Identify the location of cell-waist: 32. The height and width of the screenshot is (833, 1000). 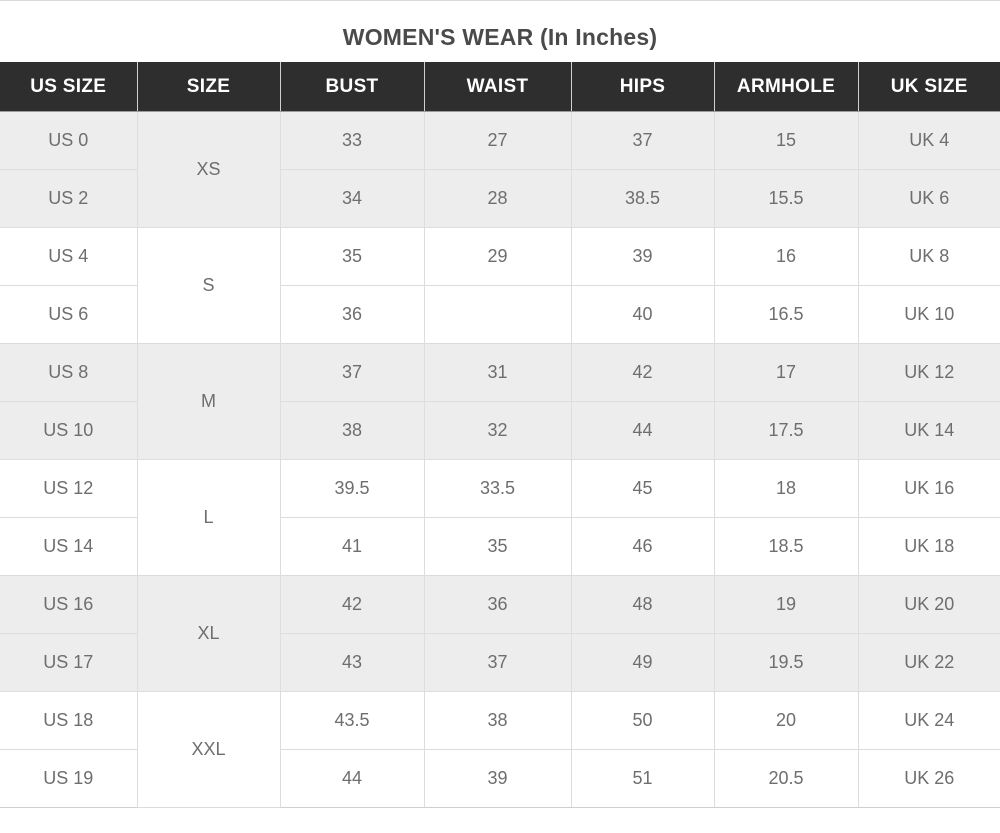
(497, 430).